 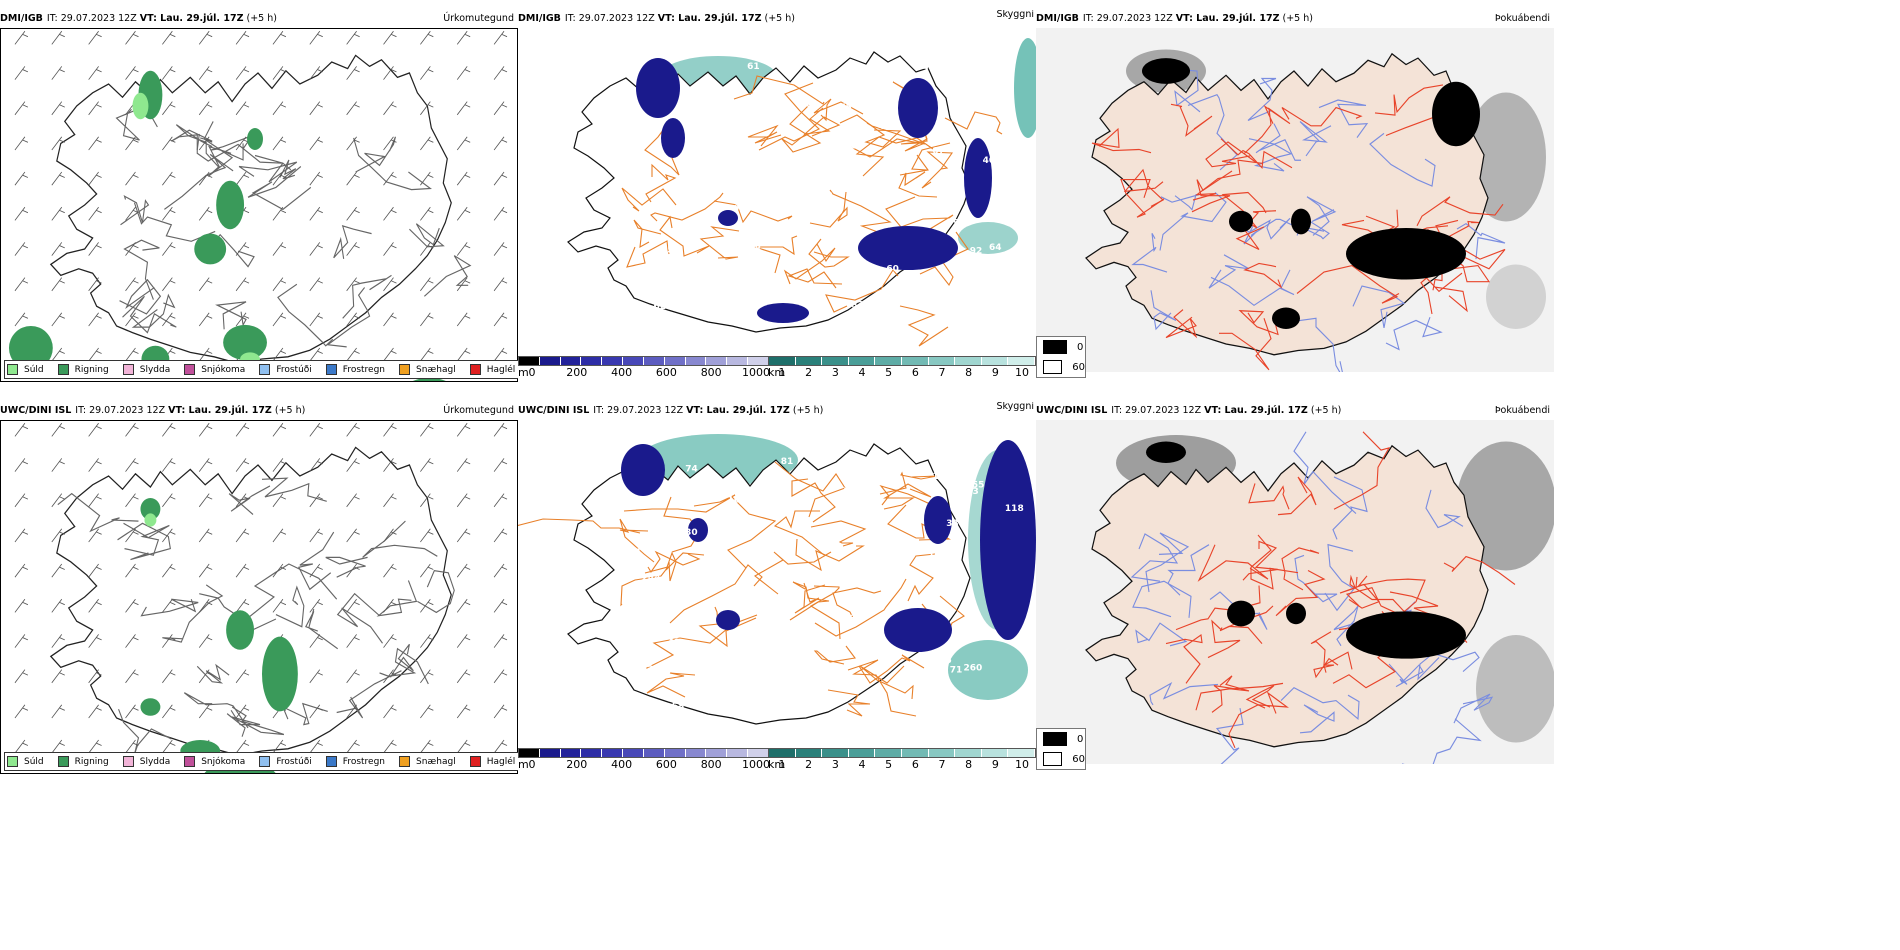 I want to click on legend-item: Rigning, so click(x=83, y=761).